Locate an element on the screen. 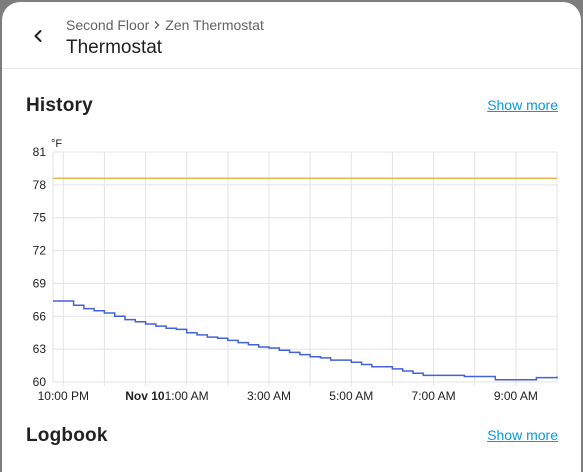 The width and height of the screenshot is (583, 472). logbook-heading: Logbook is located at coordinates (67, 435).